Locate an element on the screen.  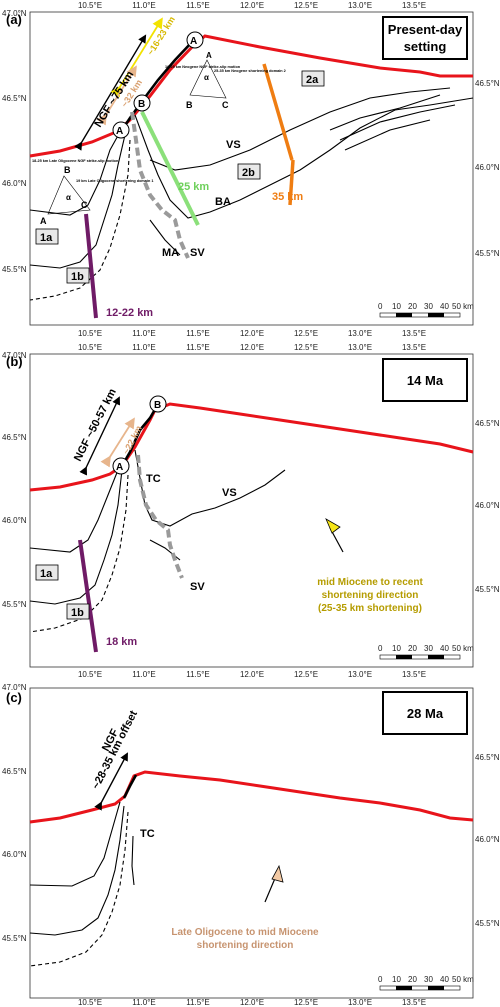
panel-a-title-line1: Present-day is located at coordinates (425, 29).